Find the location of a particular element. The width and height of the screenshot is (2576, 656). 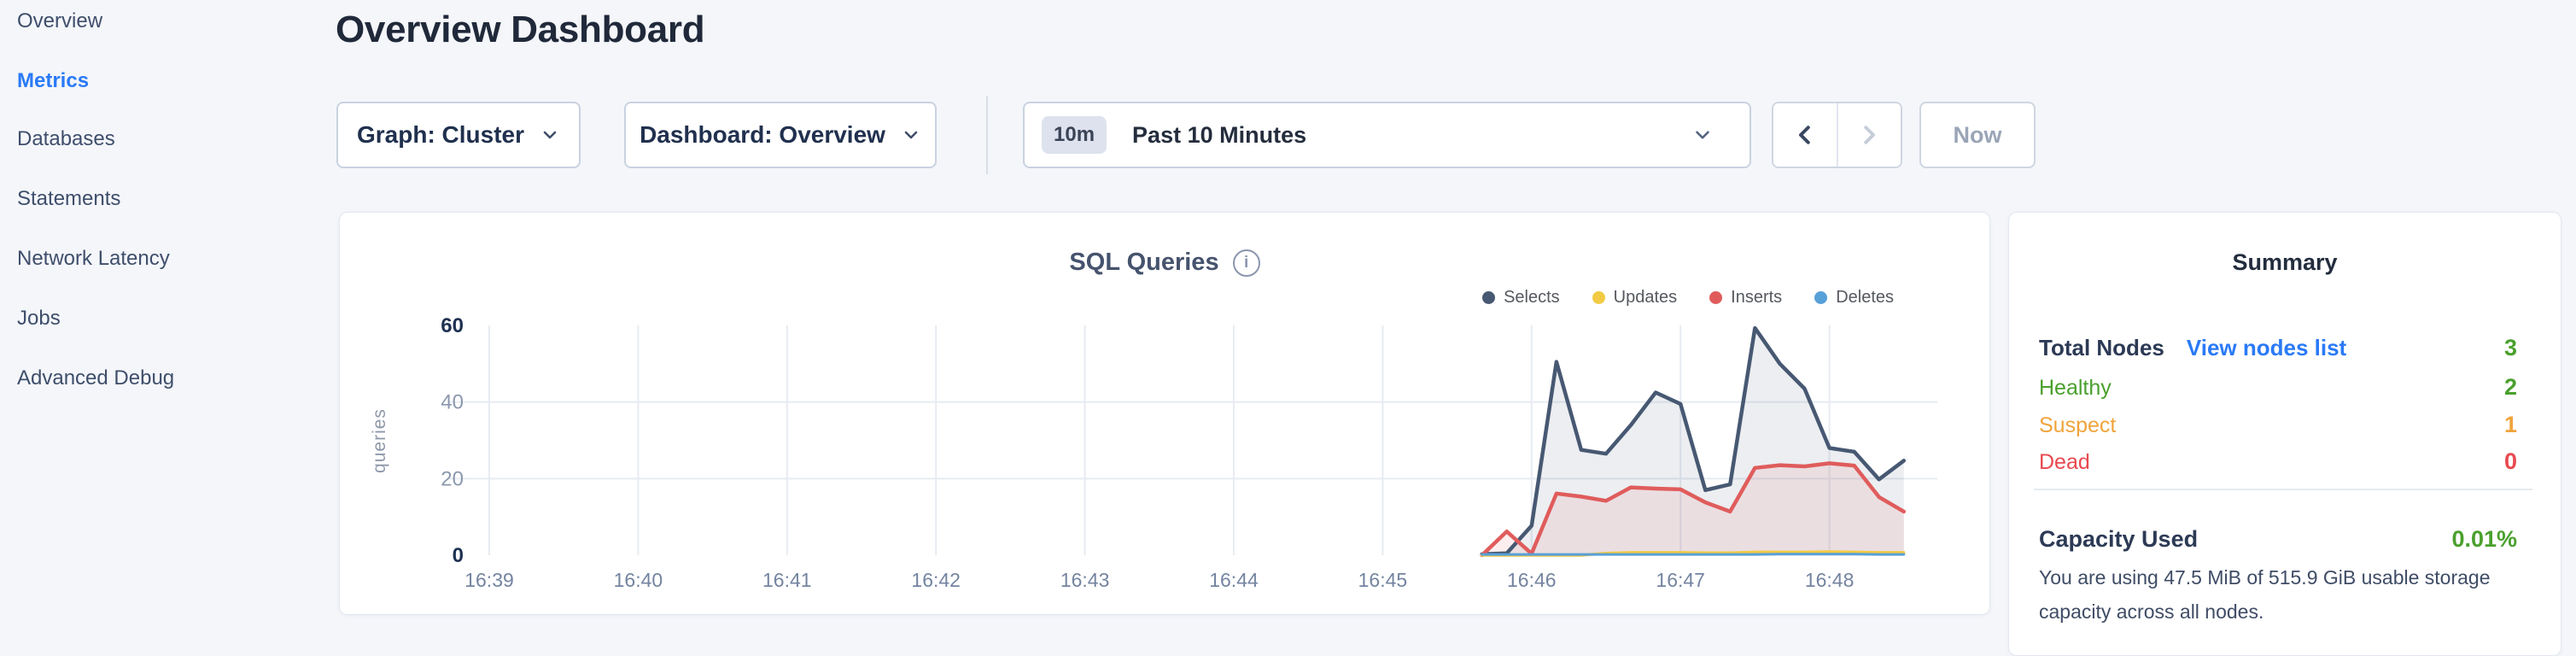

summary-title: Summary is located at coordinates (2285, 262).